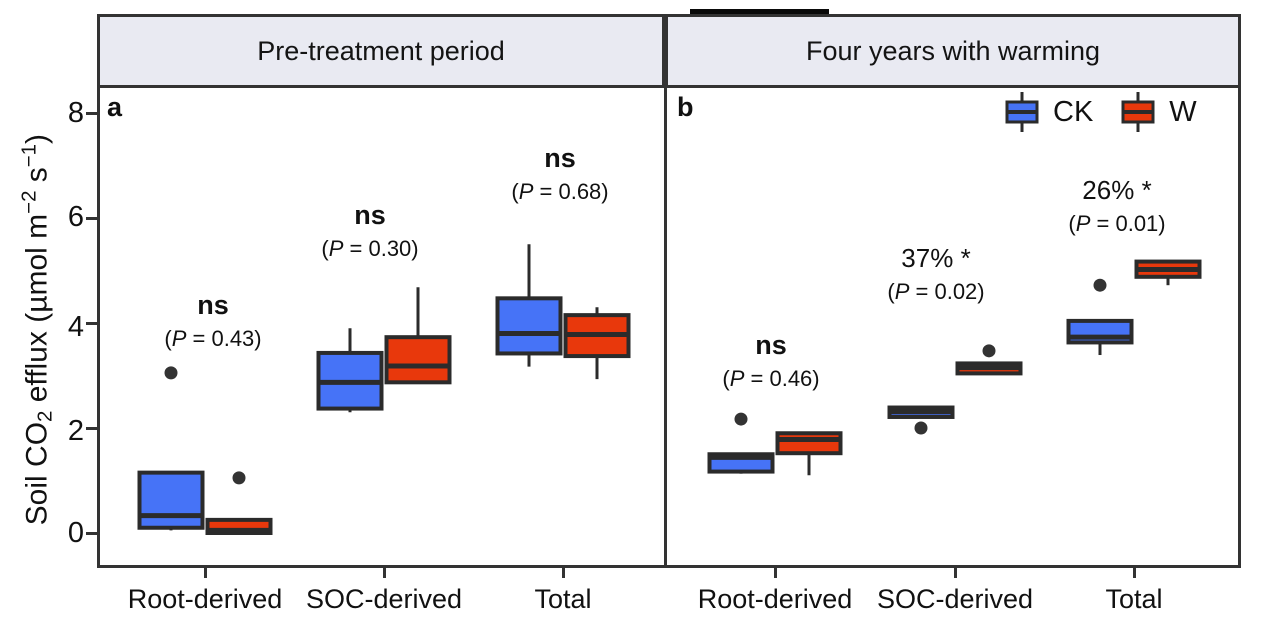  What do you see at coordinates (75, 431) in the screenshot?
I see `y-tick-label-2: 2` at bounding box center [75, 431].